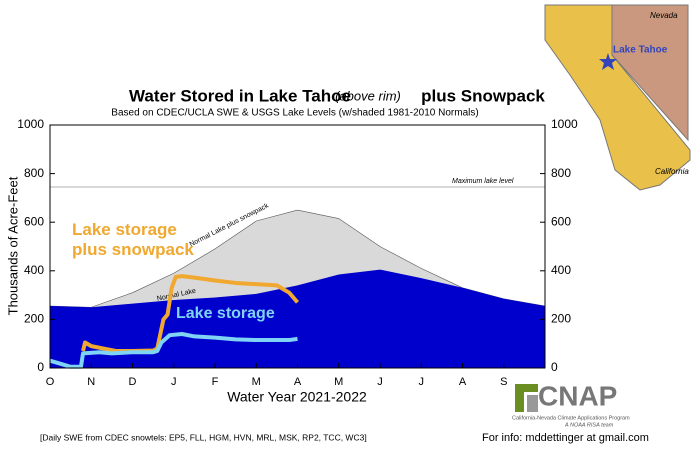 Image resolution: width=700 pixels, height=450 pixels. I want to click on map-label: Lake Tahoe, so click(640, 50).